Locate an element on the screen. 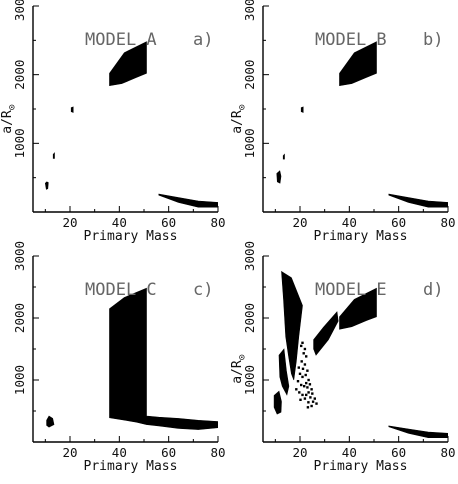  model-title: MODEL A is located at coordinates (121, 40).